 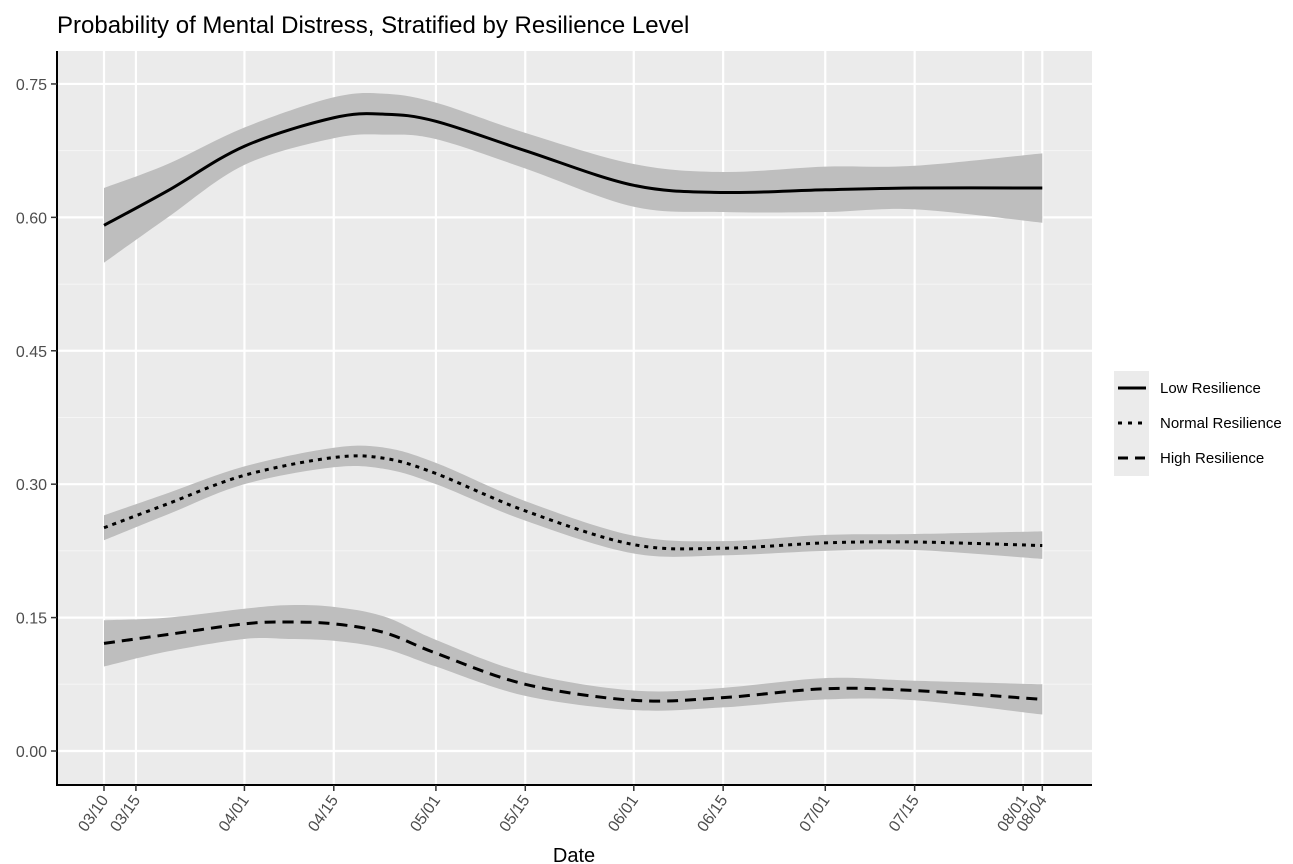 I want to click on legend-label-high-resilience: High Resilience, so click(x=1212, y=458).